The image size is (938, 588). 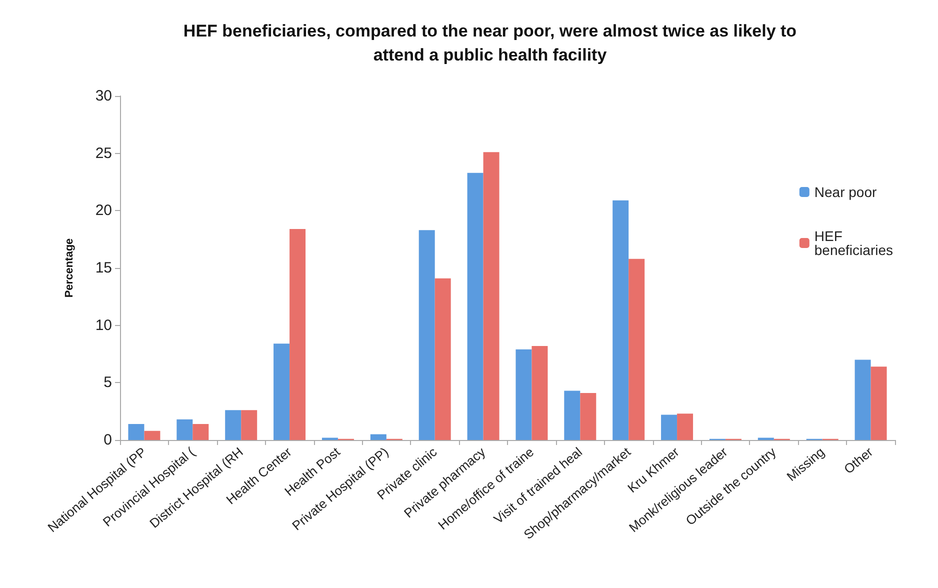 I want to click on y-tick-label: 0, so click(x=108, y=440).